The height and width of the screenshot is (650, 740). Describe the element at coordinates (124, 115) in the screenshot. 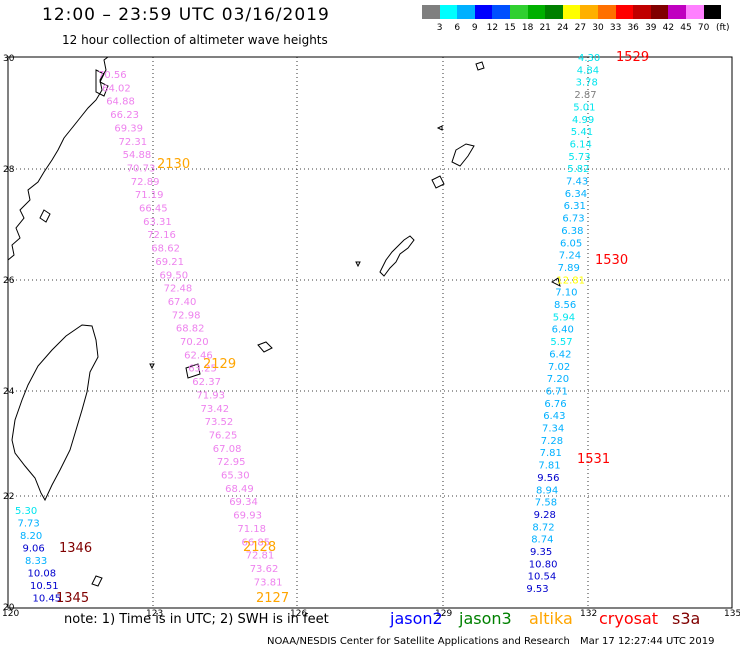

I see `wave-height-value: 66.23` at that location.